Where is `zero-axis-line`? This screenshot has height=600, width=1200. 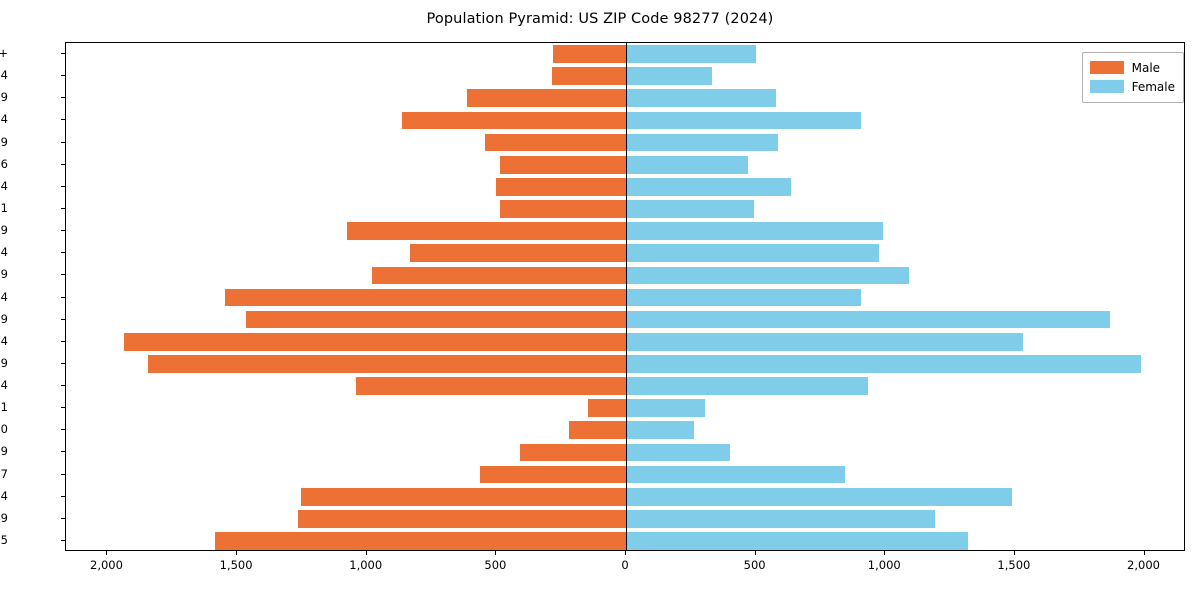 zero-axis-line is located at coordinates (626, 296).